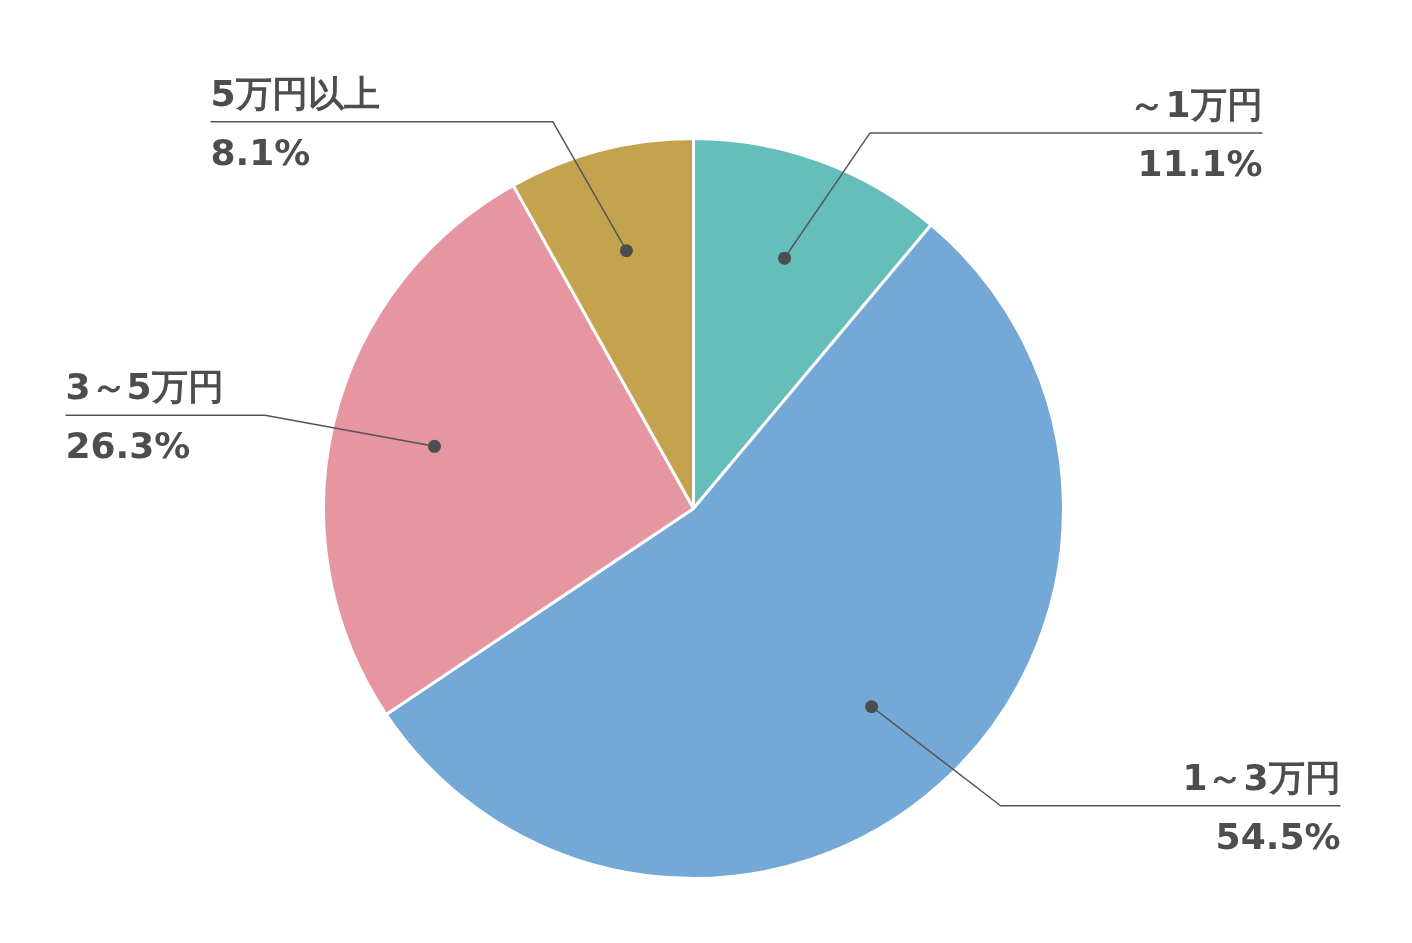 This screenshot has width=1412, height=943. Describe the element at coordinates (260, 152) in the screenshot. I see `data-label: 8.1%` at that location.